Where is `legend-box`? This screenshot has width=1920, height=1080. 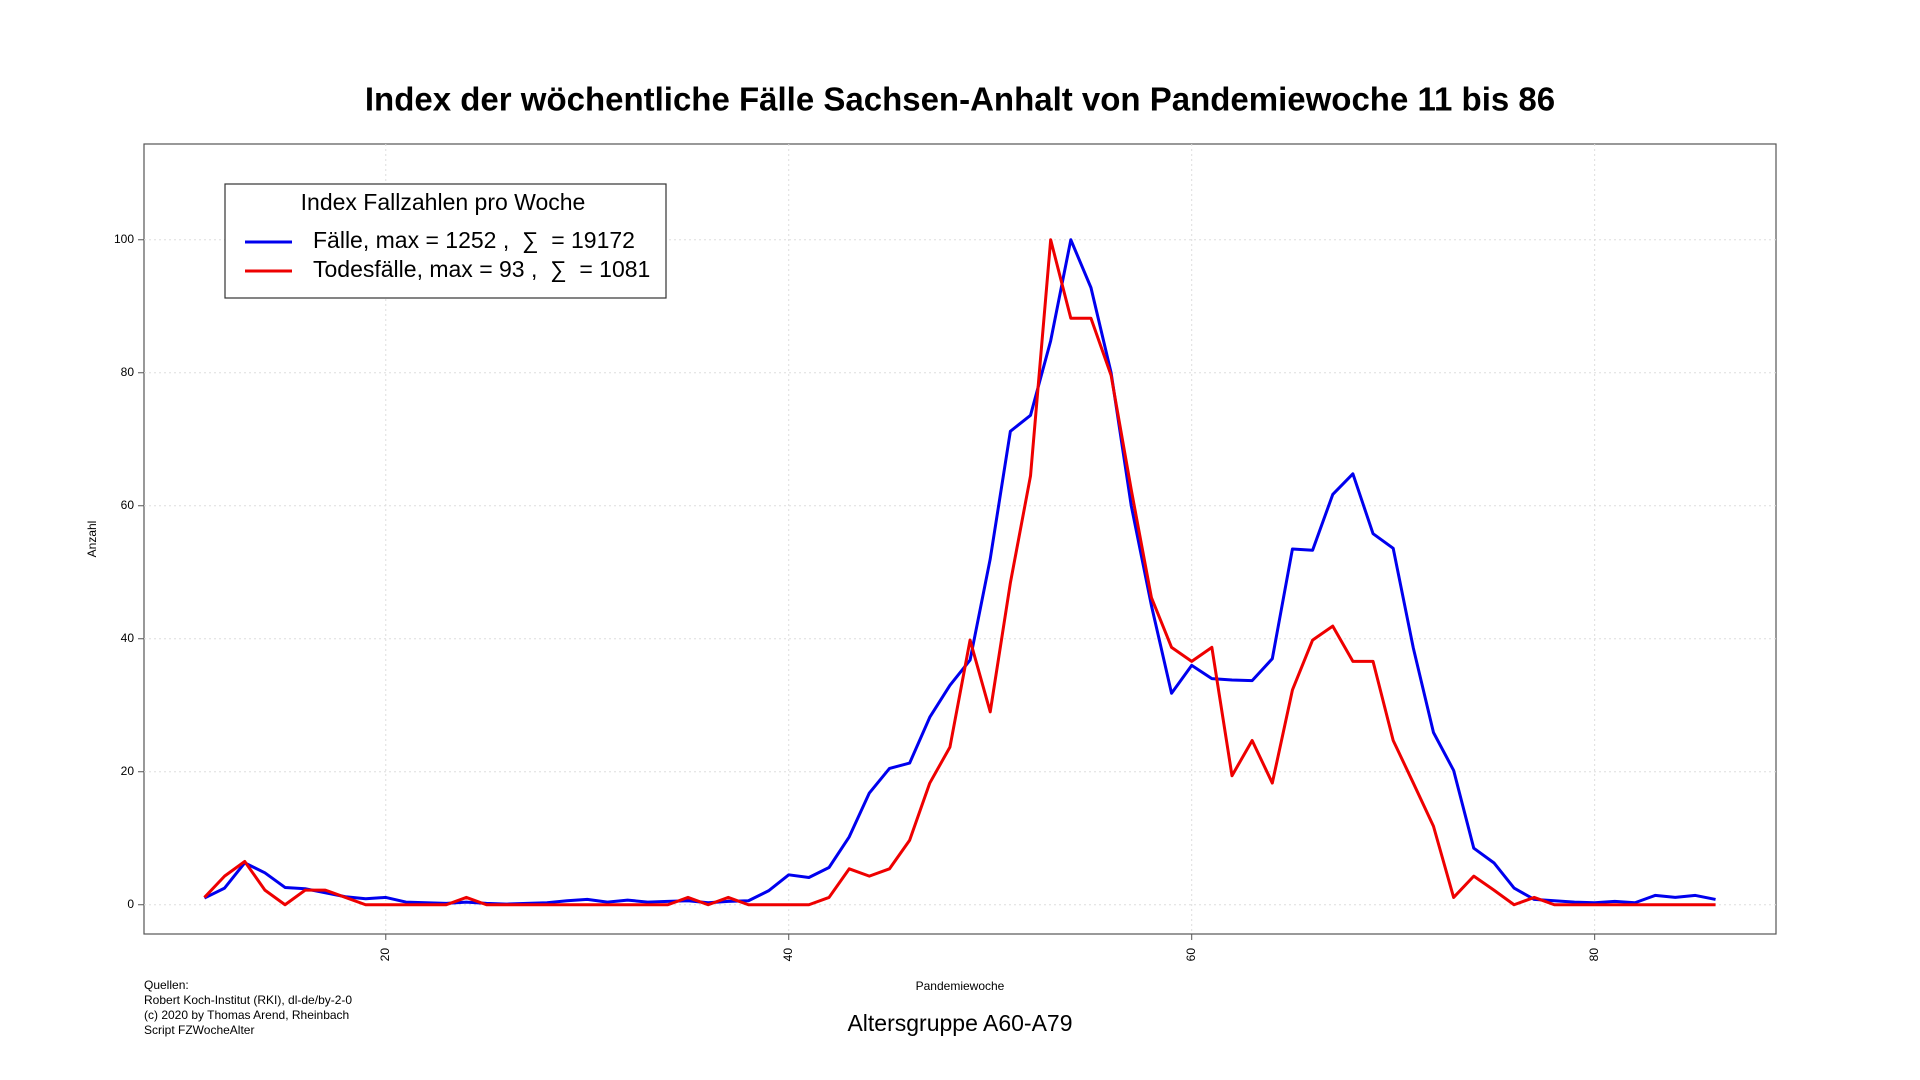 legend-box is located at coordinates (445, 241).